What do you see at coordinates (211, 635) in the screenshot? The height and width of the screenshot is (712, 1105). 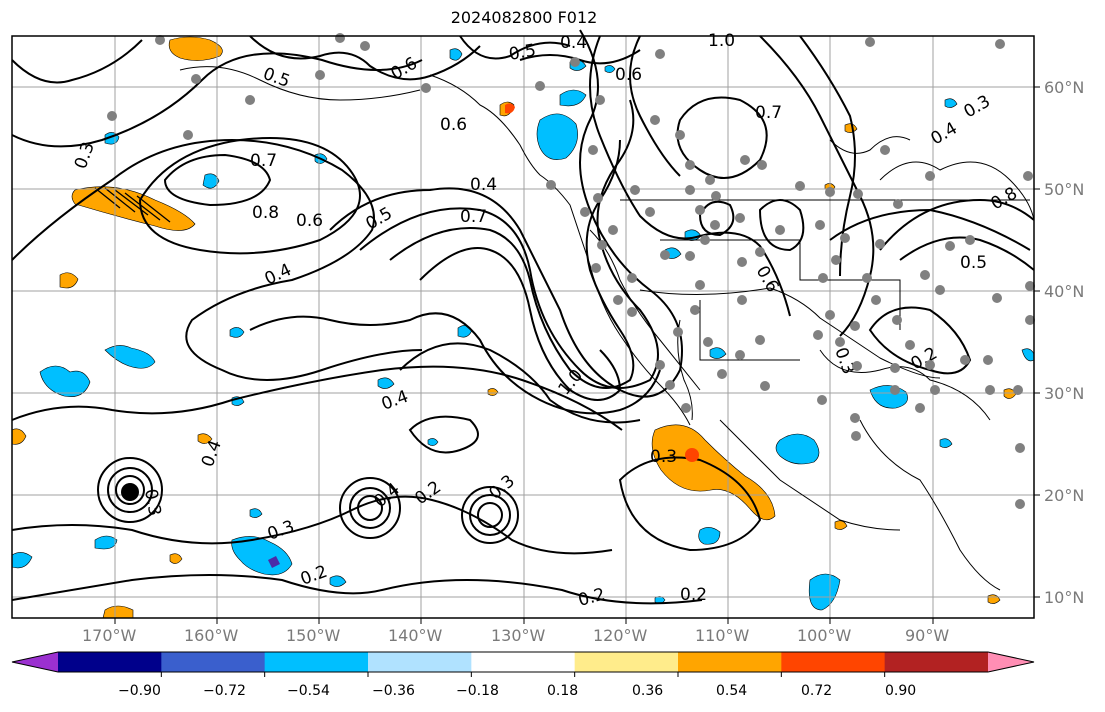 I see `longitude-label: 160°W` at bounding box center [211, 635].